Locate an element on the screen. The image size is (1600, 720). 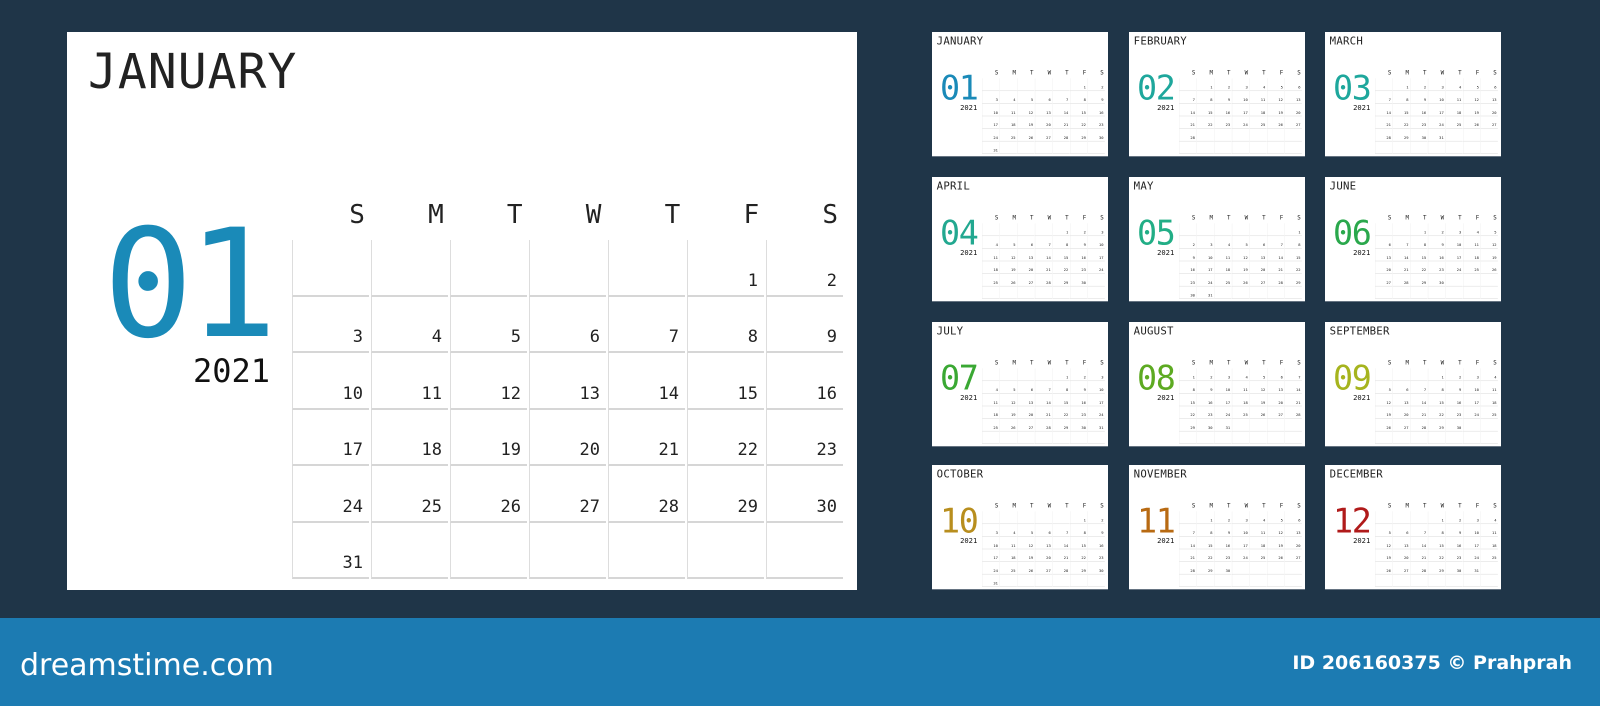
day-number: 16 is located at coordinates (1192, 270).